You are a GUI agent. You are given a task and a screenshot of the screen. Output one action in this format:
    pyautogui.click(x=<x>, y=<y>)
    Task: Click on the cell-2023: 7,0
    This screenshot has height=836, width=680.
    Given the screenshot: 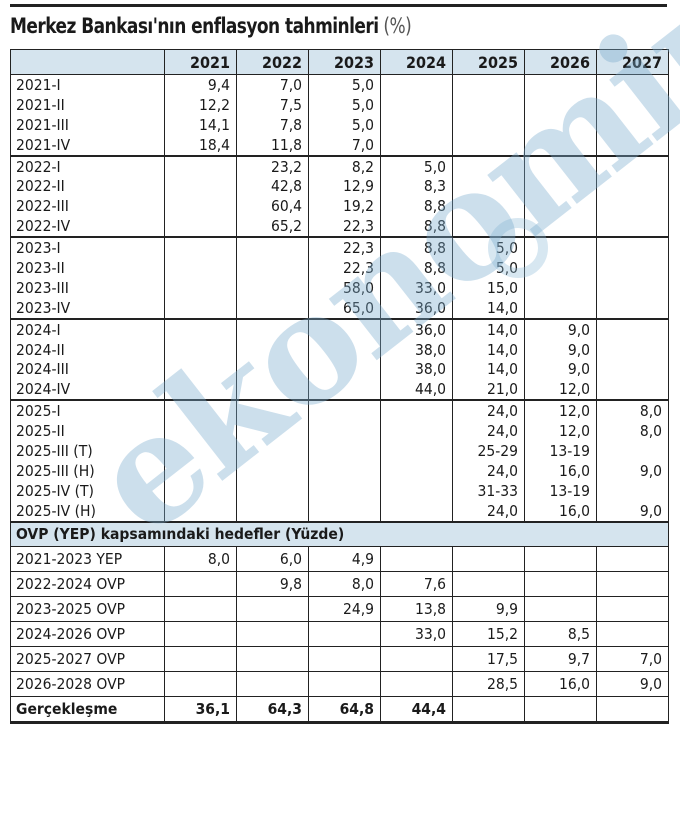 What is the action you would take?
    pyautogui.click(x=344, y=145)
    